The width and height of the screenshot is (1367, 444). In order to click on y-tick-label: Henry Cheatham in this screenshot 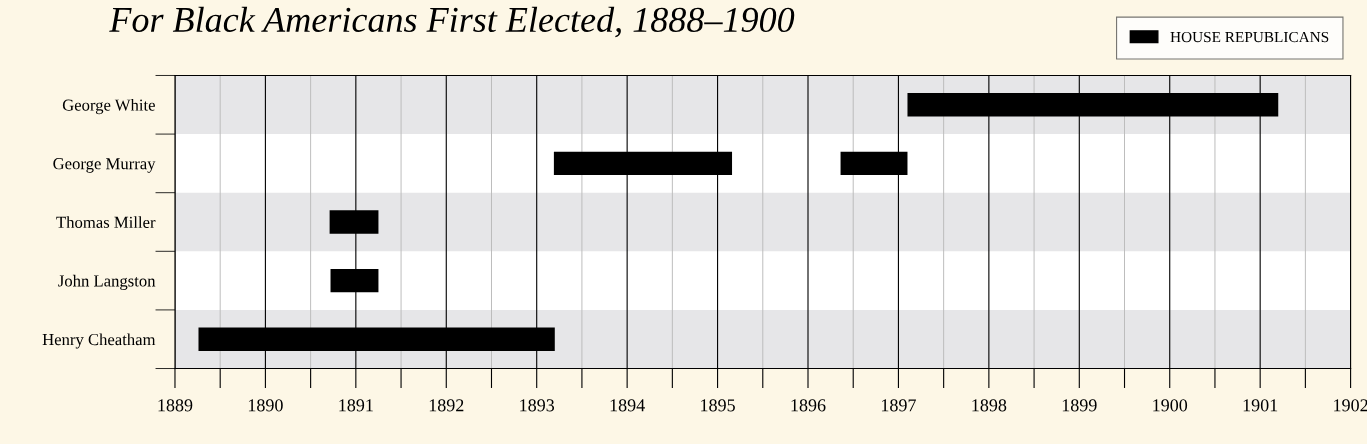, I will do `click(99, 341)`.